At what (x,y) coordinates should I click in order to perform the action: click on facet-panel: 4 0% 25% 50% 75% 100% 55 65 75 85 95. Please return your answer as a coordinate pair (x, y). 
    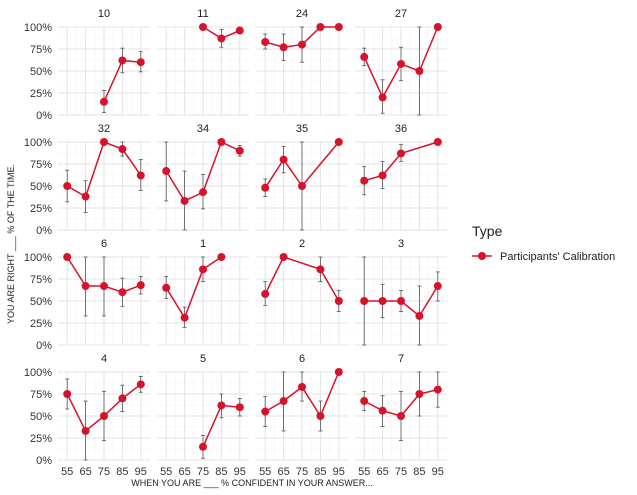
    Looking at the image, I should click on (87, 415).